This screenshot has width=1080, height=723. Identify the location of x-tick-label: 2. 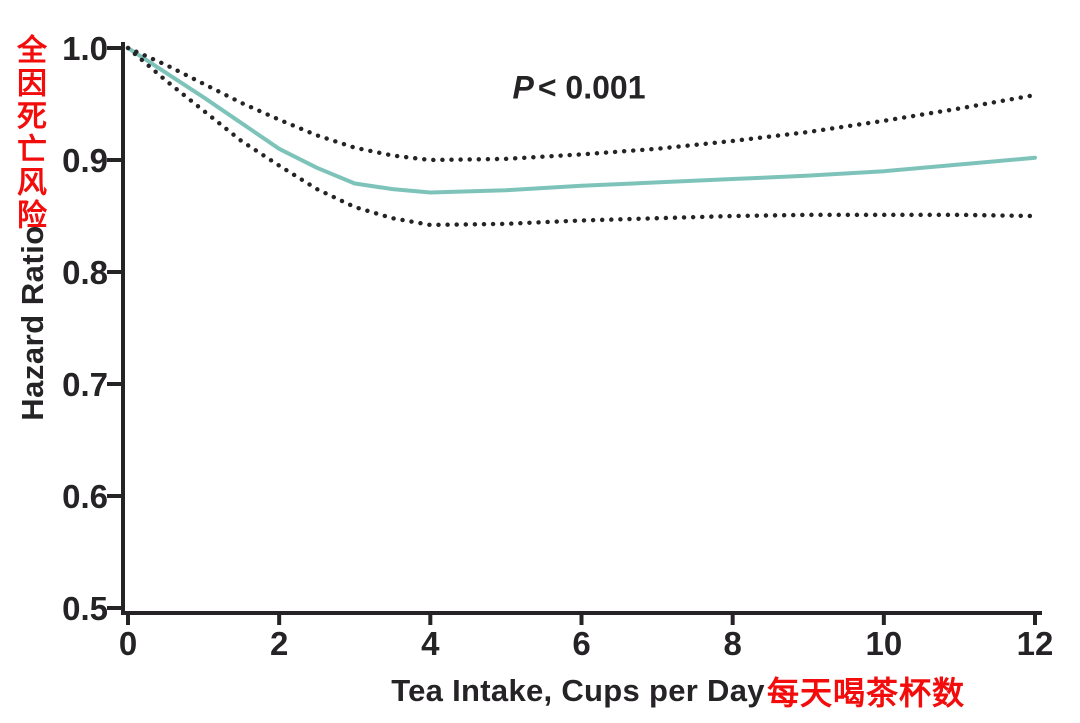
(279, 643).